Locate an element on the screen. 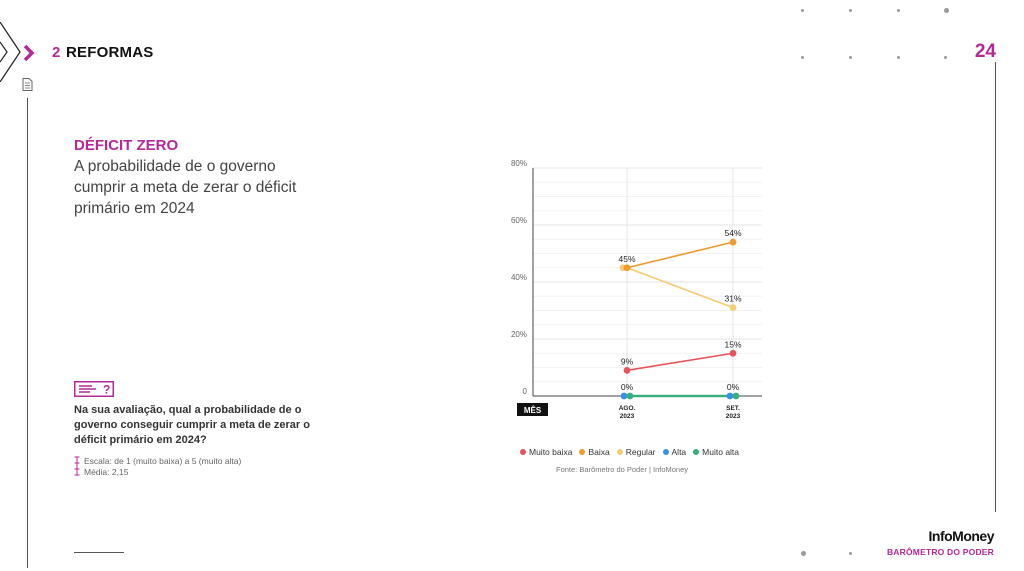 The width and height of the screenshot is (1024, 571). y-tick-label: 60% is located at coordinates (519, 220).